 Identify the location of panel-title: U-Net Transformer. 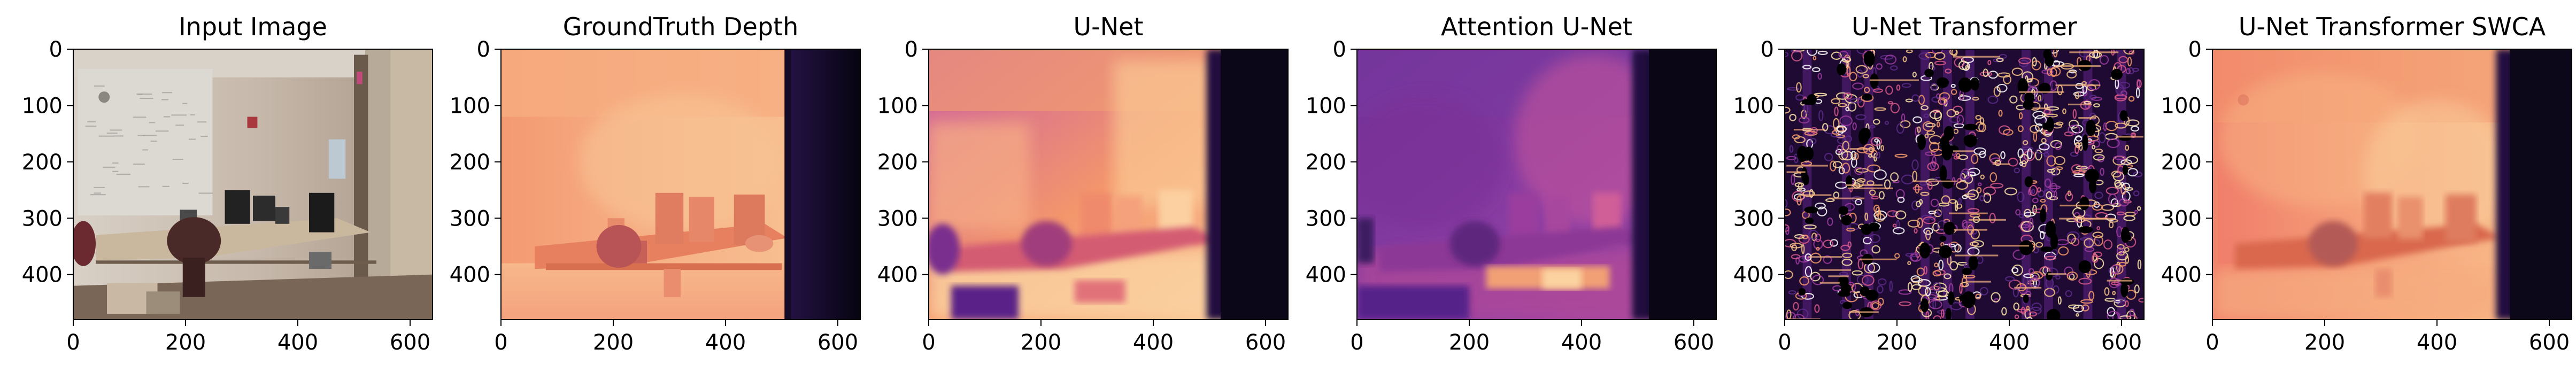
(1965, 26).